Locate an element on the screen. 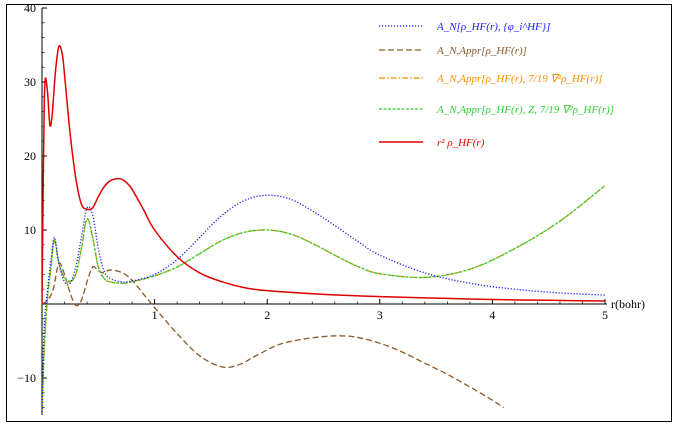 This screenshot has width=680, height=427. legend-item-2: A_N,Appr[ρ_HF(r), 7/19 ∇²ρ_HF(r)] is located at coordinates (490, 79).